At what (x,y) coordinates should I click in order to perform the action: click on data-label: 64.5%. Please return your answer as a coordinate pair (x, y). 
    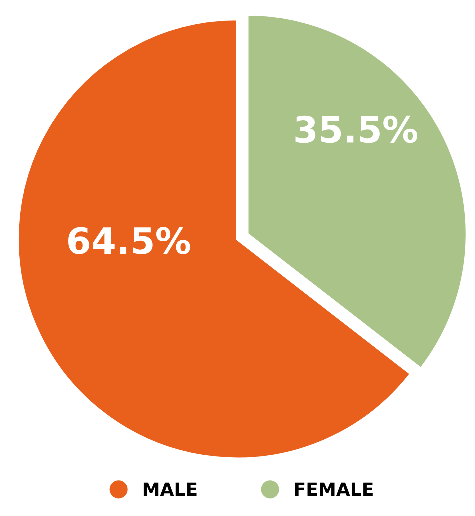
    Looking at the image, I should click on (129, 240).